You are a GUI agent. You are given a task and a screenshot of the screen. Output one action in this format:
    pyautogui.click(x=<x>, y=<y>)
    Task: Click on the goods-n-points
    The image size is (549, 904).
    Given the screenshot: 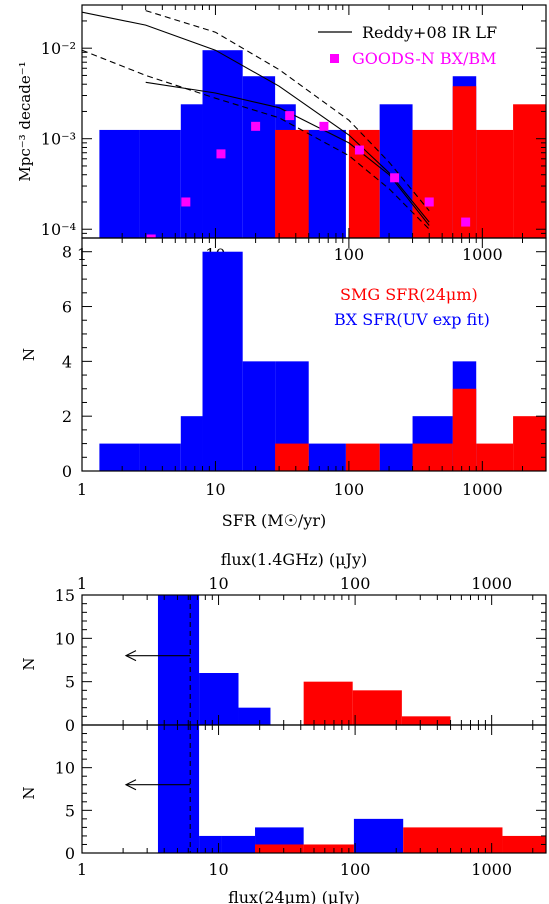 What is the action you would take?
    pyautogui.click(x=308, y=174)
    